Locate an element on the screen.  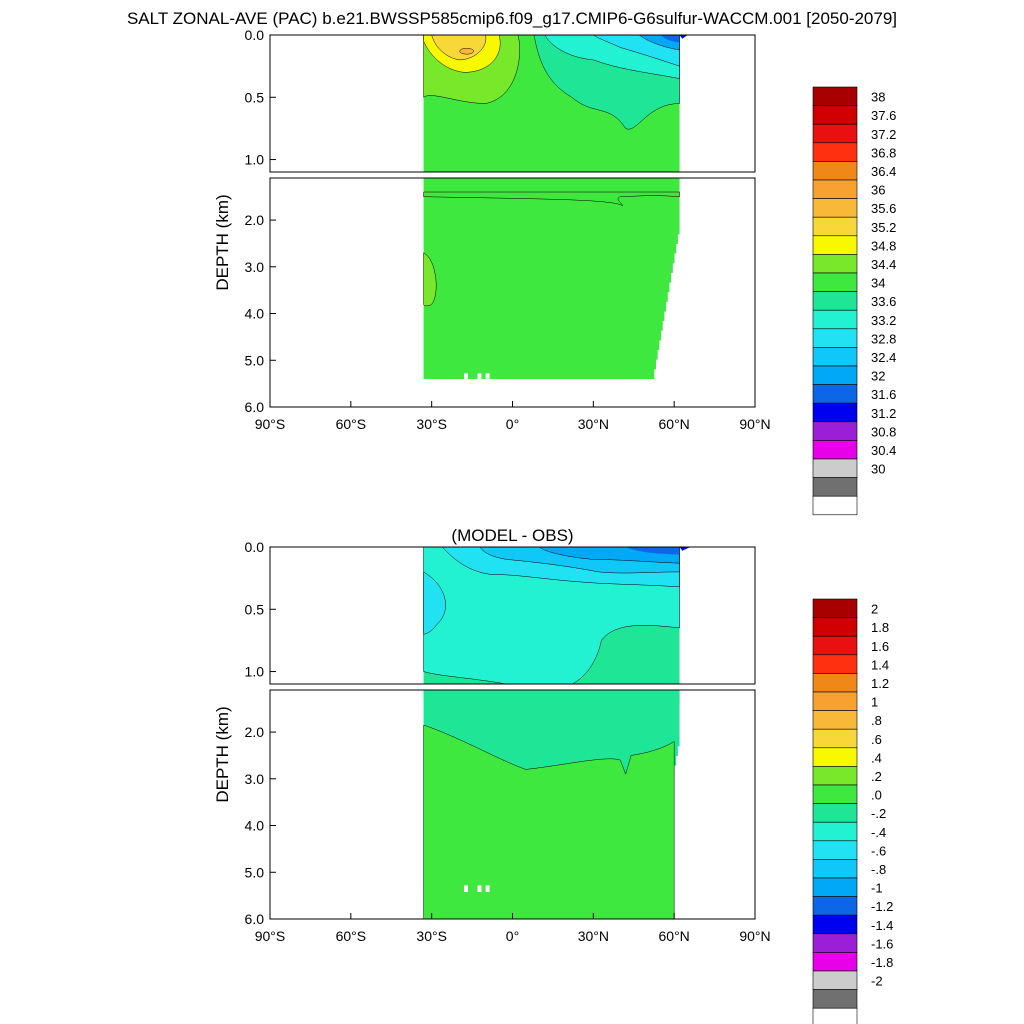
colorbar-label: -.8 is located at coordinates (878, 869).